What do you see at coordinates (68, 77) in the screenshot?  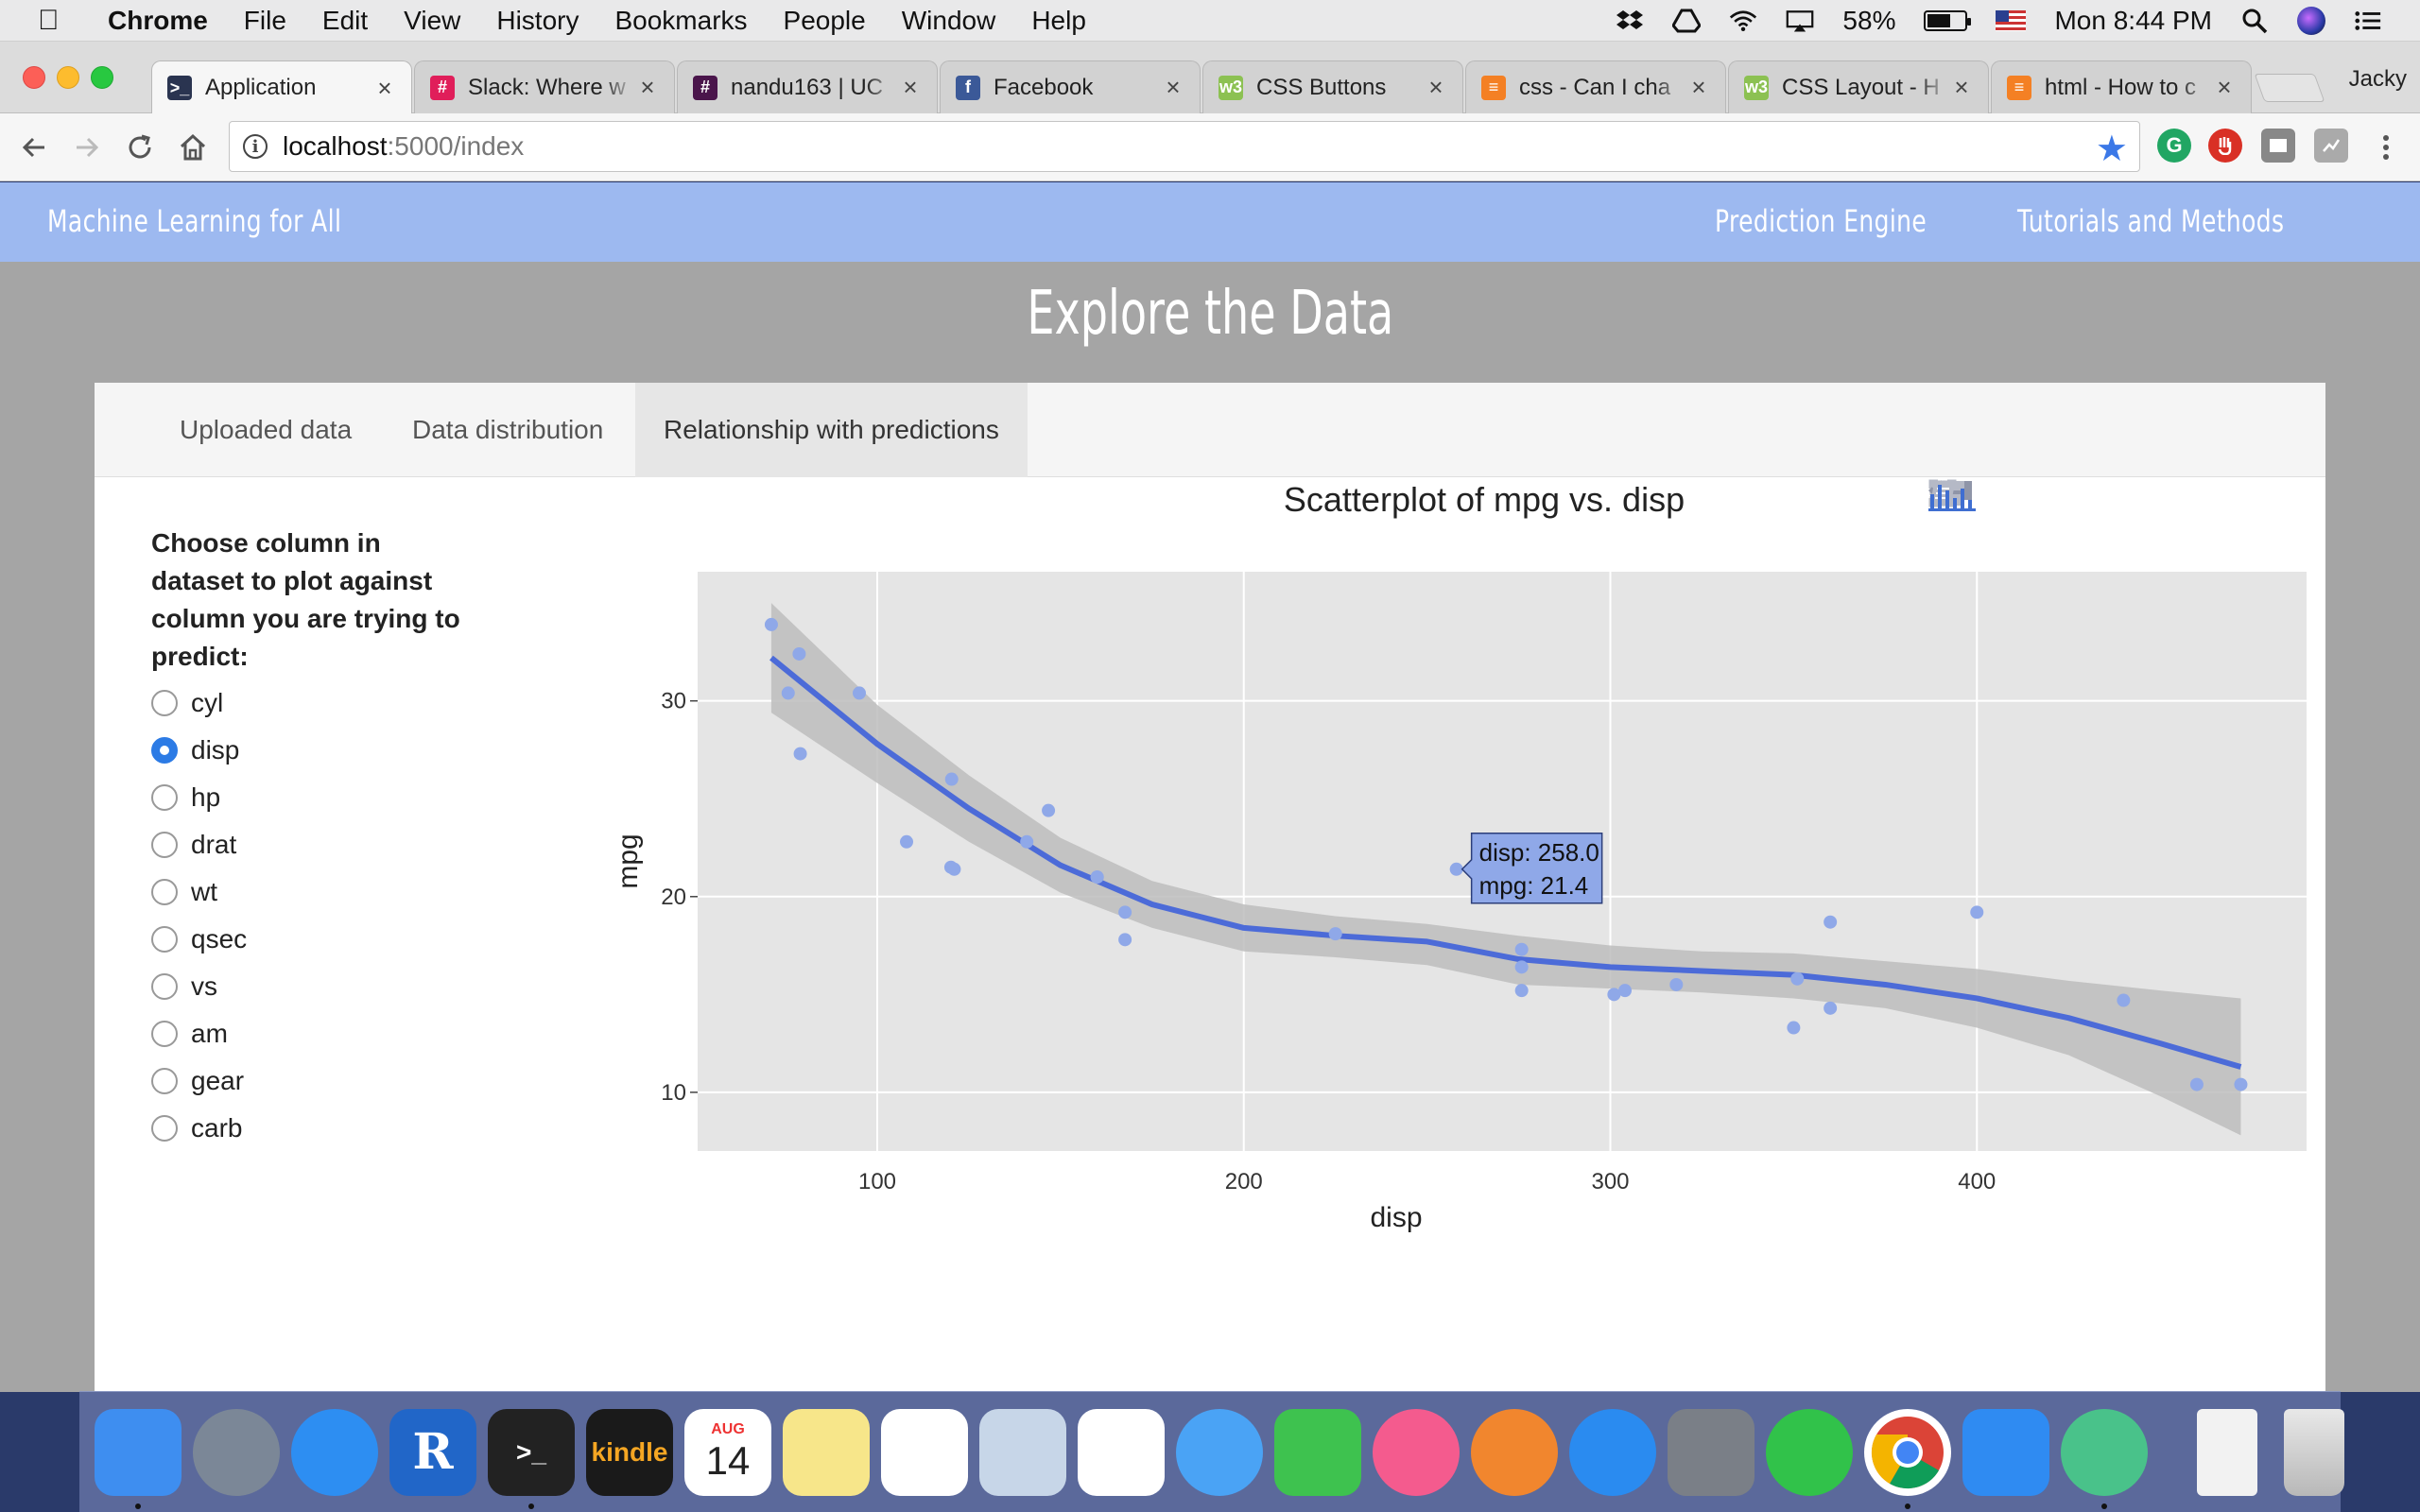 I see `window-minimize-button` at bounding box center [68, 77].